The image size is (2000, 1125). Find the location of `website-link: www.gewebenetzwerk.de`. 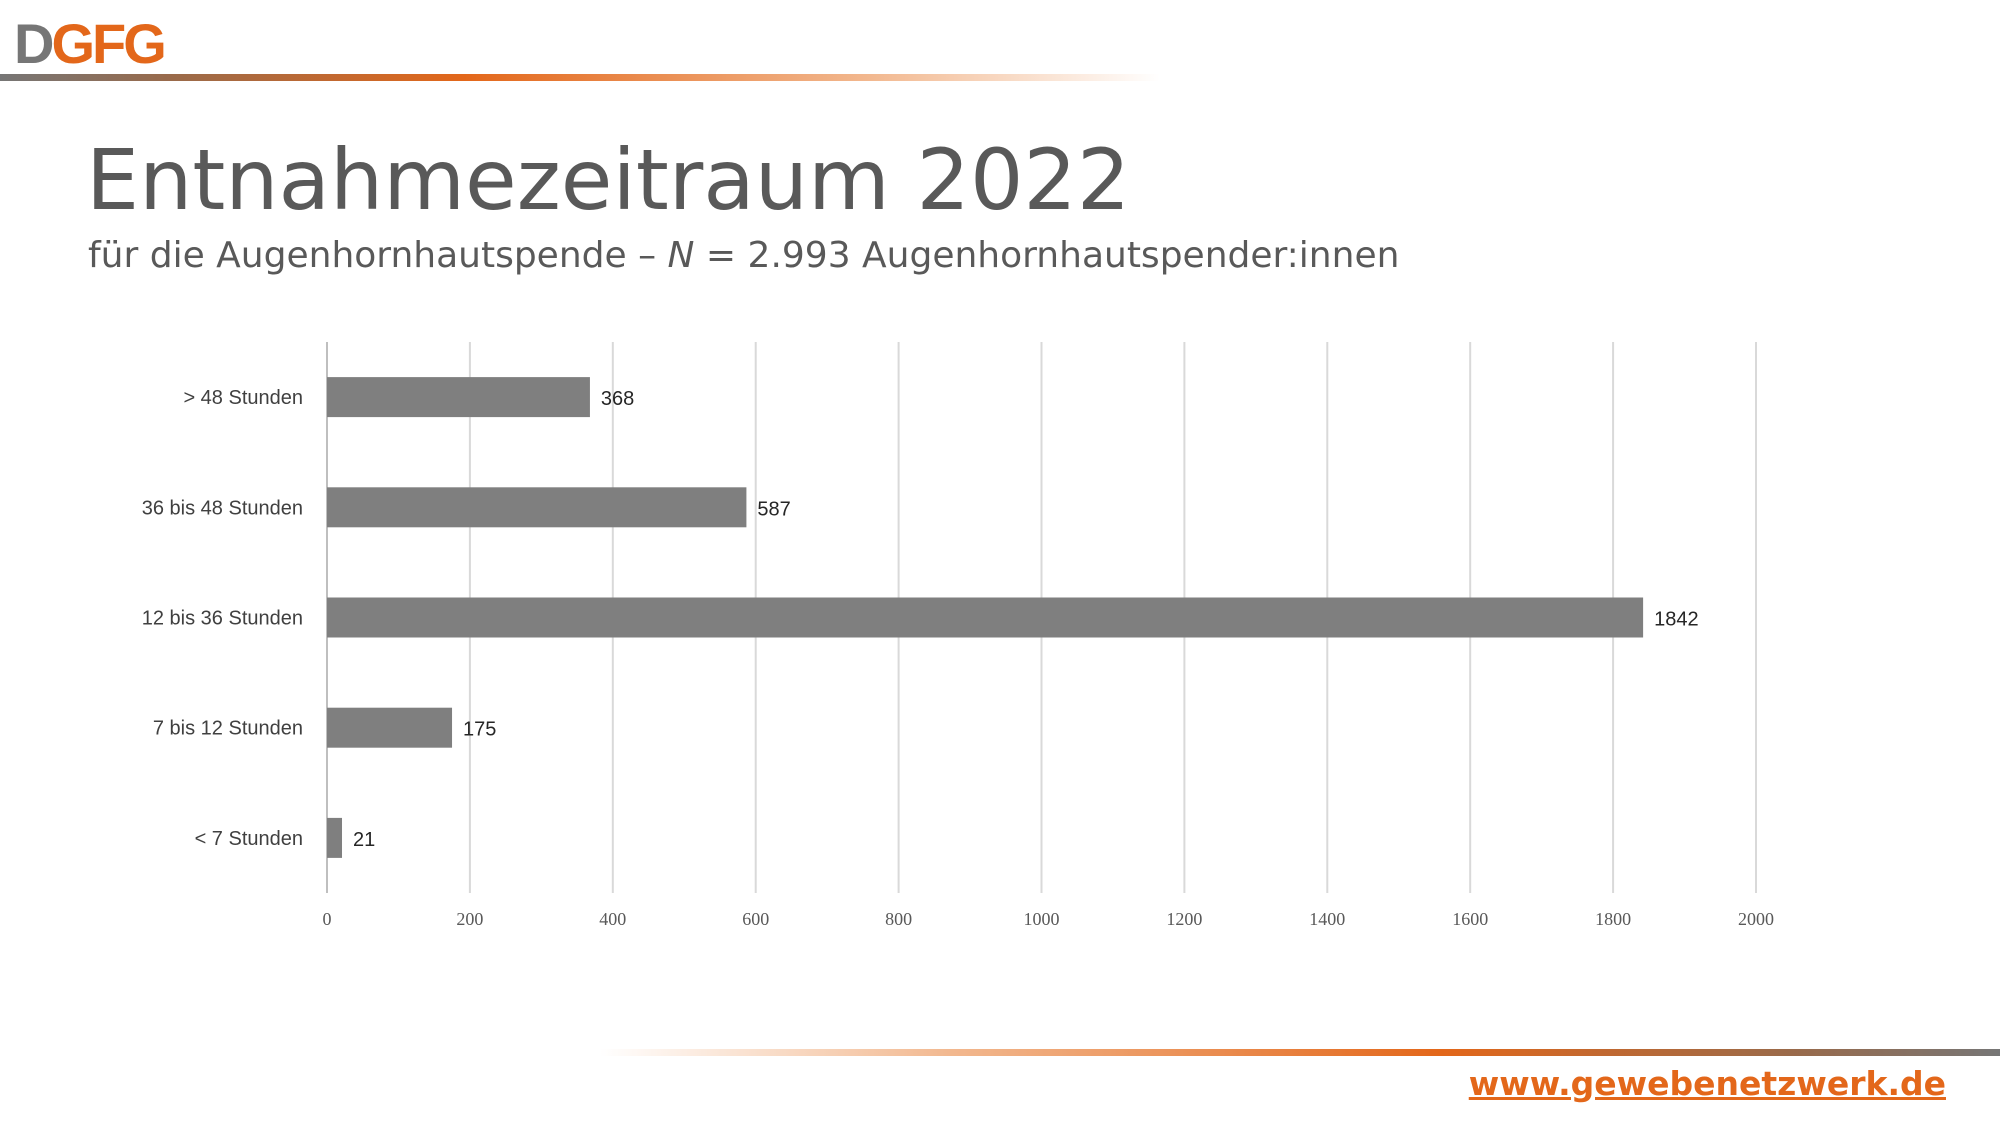

website-link: www.gewebenetzwerk.de is located at coordinates (1707, 1083).